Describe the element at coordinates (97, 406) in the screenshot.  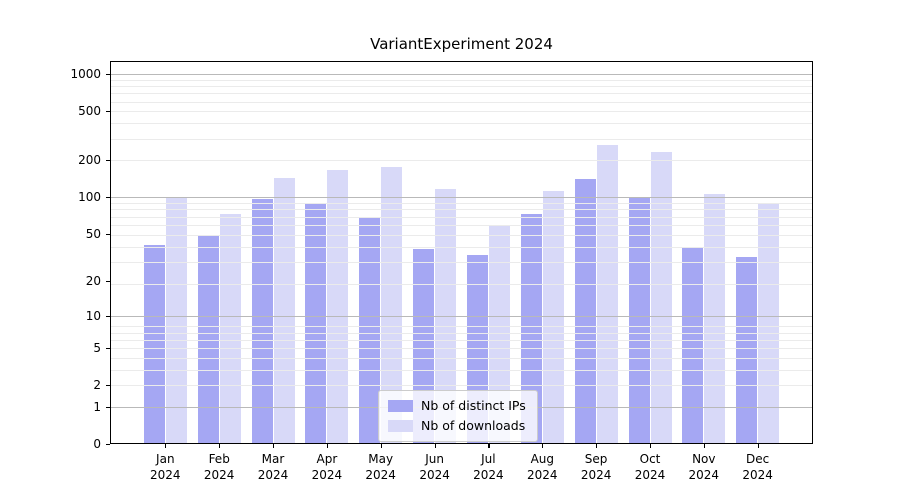
I see `y-tick-label: 1` at that location.